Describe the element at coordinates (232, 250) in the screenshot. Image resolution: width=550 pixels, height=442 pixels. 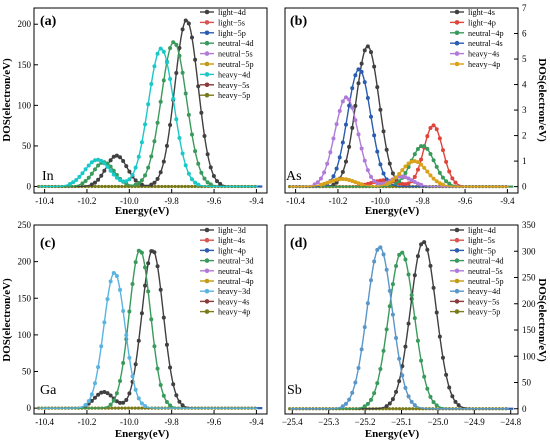
I see `legend-label: light−4p` at that location.